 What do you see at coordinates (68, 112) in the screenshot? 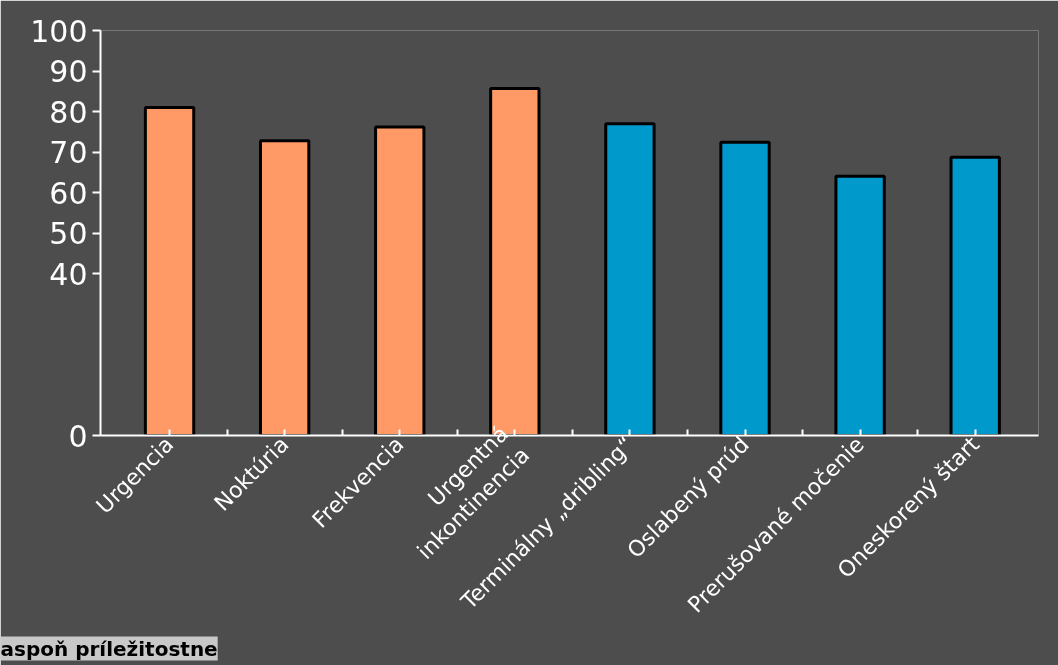
I see `y-tick-label: 80` at bounding box center [68, 112].